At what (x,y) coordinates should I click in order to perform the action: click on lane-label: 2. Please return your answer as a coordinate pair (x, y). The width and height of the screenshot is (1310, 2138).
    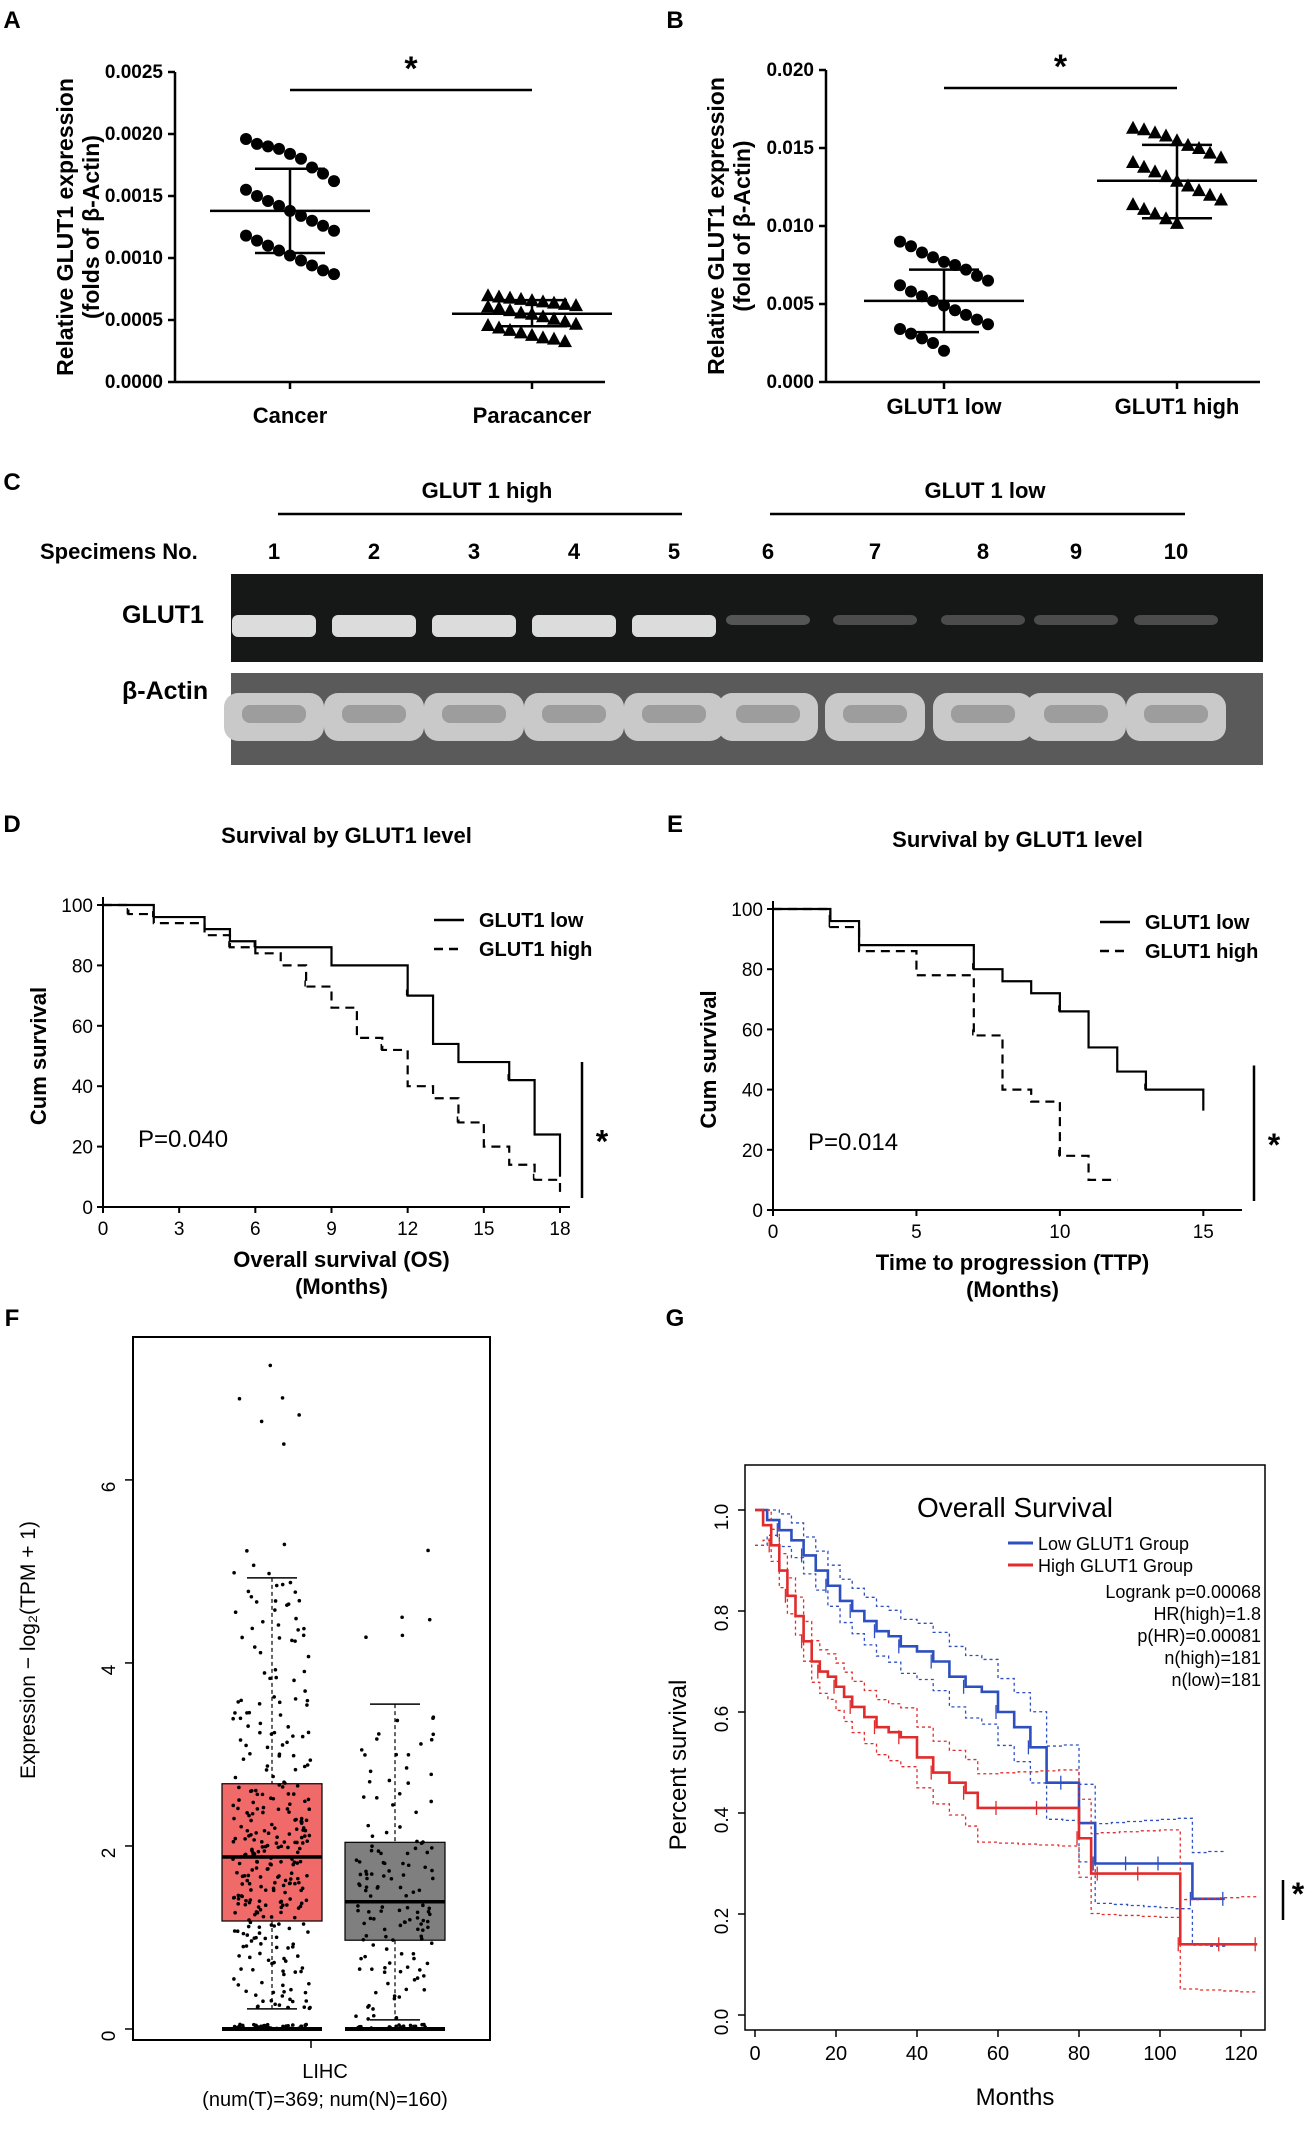
    Looking at the image, I should click on (374, 551).